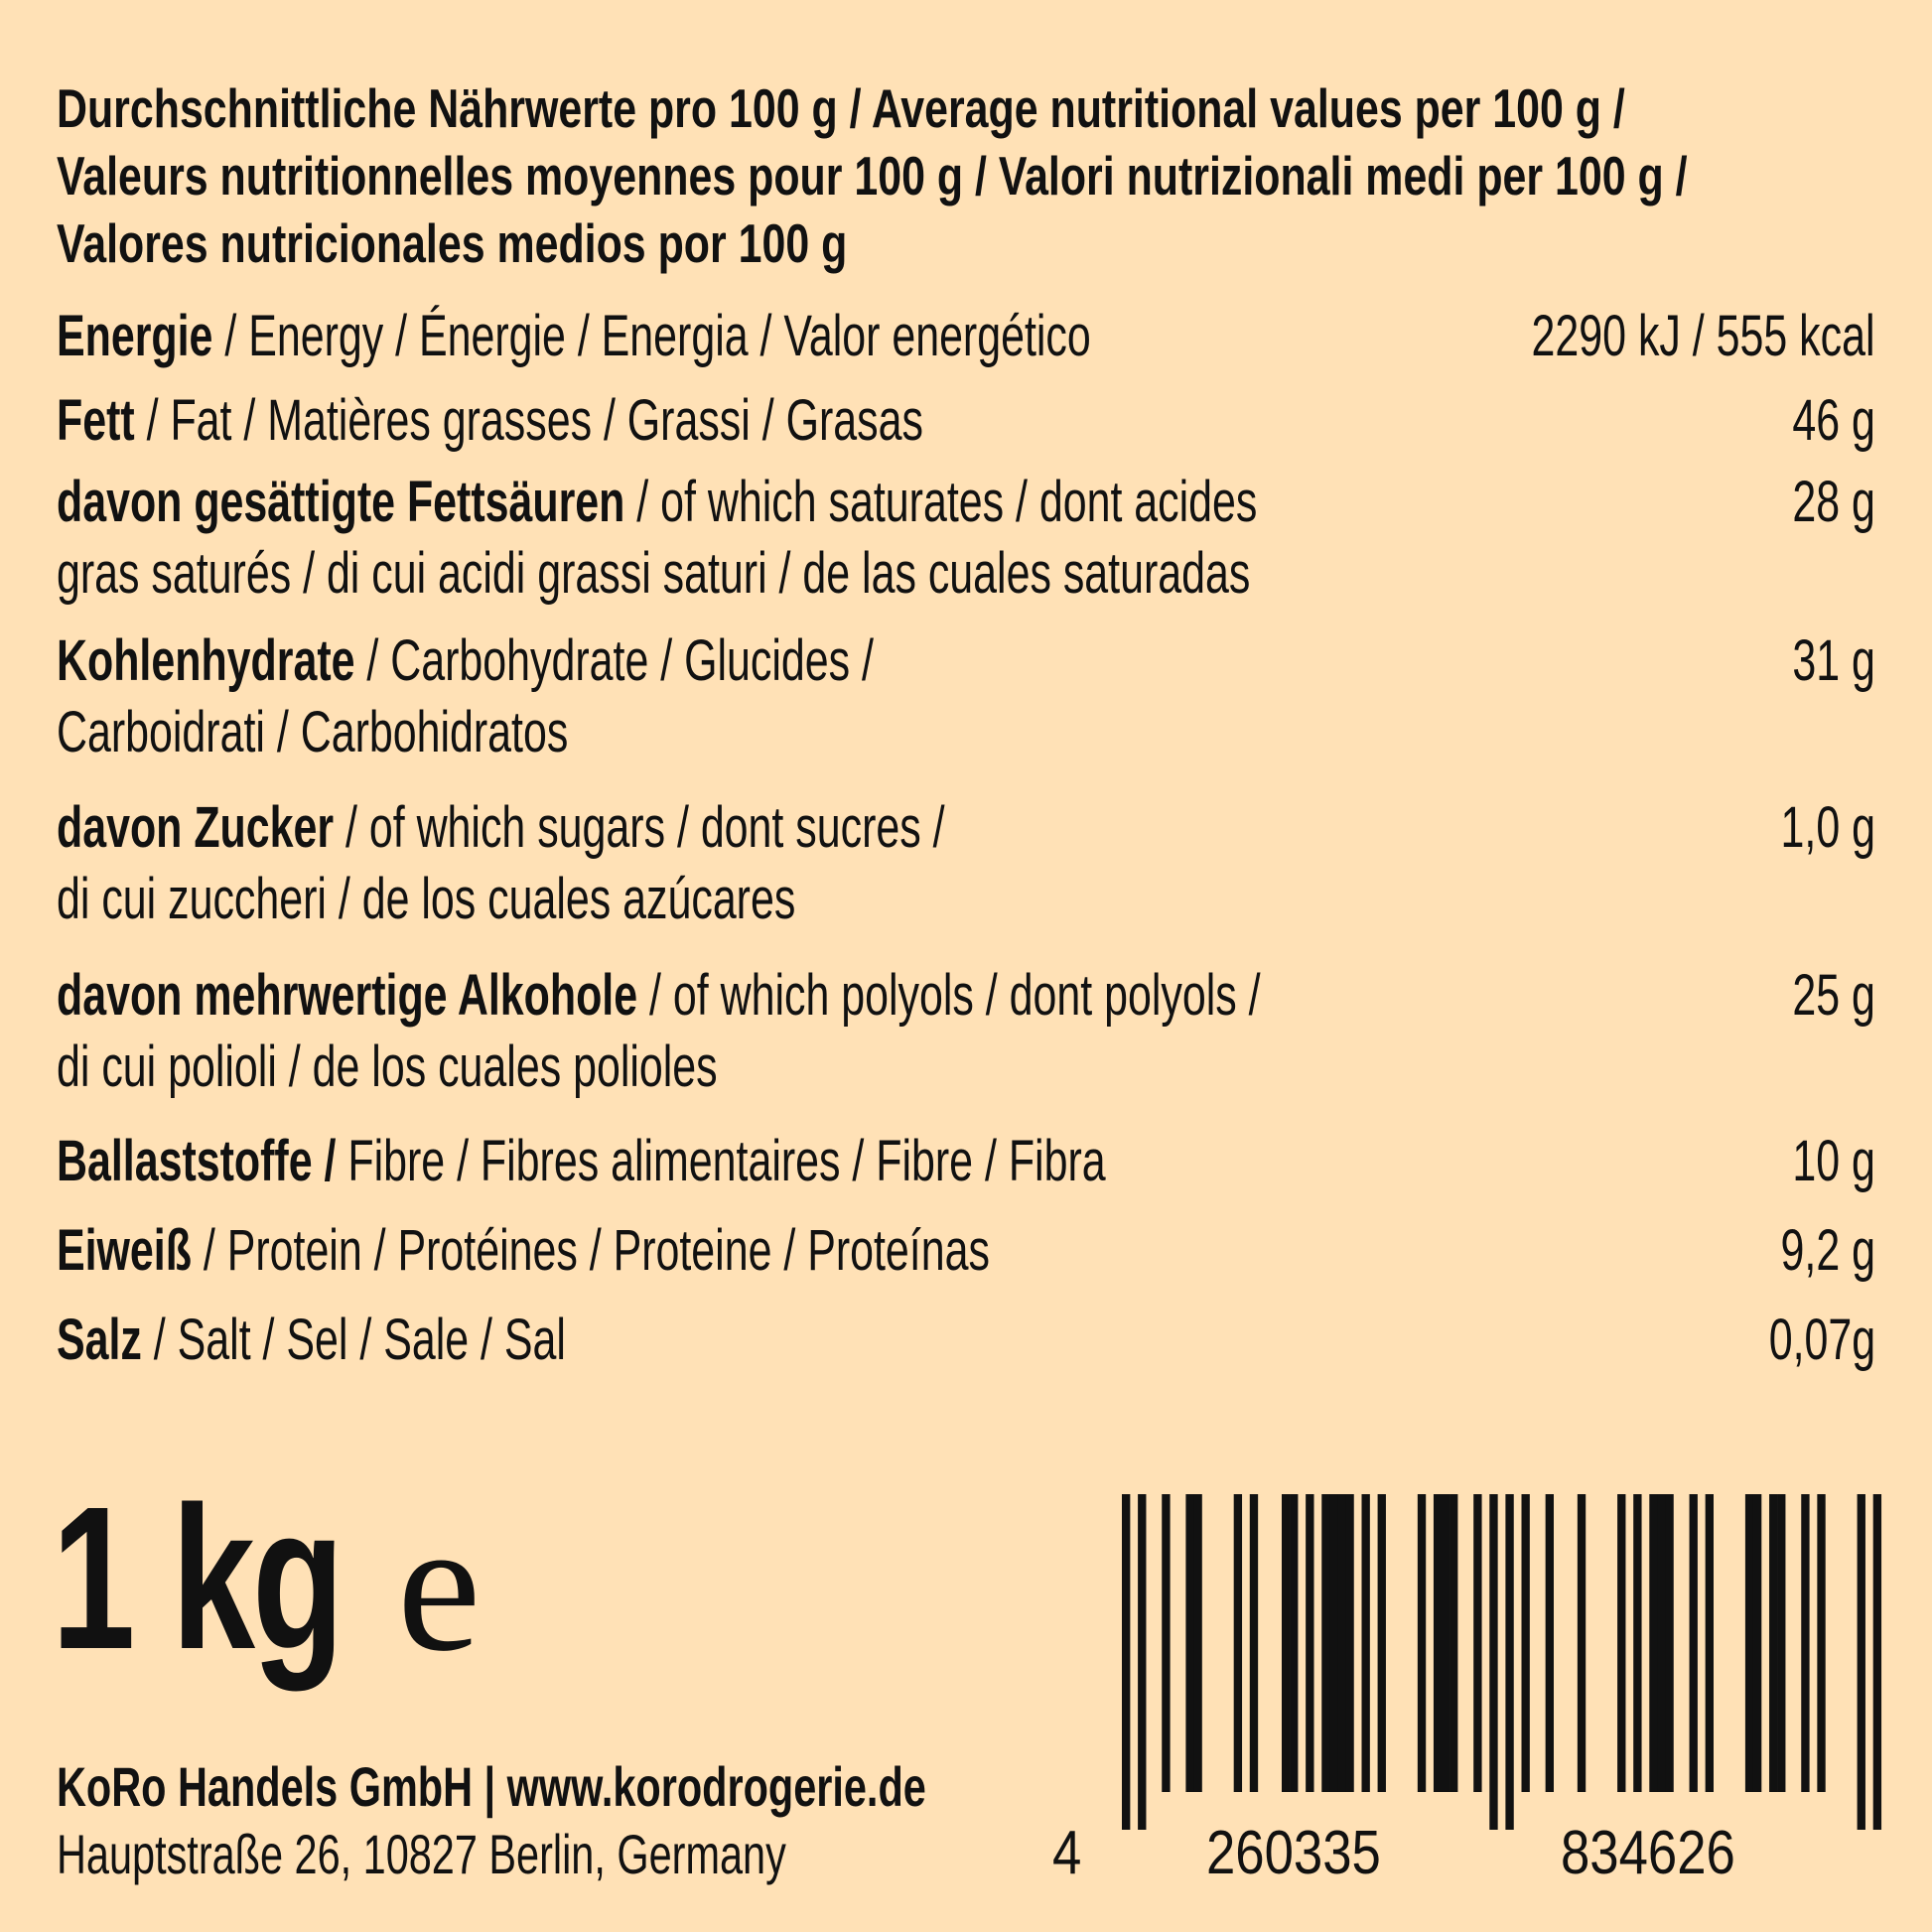 Image resolution: width=1932 pixels, height=1932 pixels. I want to click on nutrient-label-continued: di cui zuccheri / de los cuales azúcares, so click(426, 899).